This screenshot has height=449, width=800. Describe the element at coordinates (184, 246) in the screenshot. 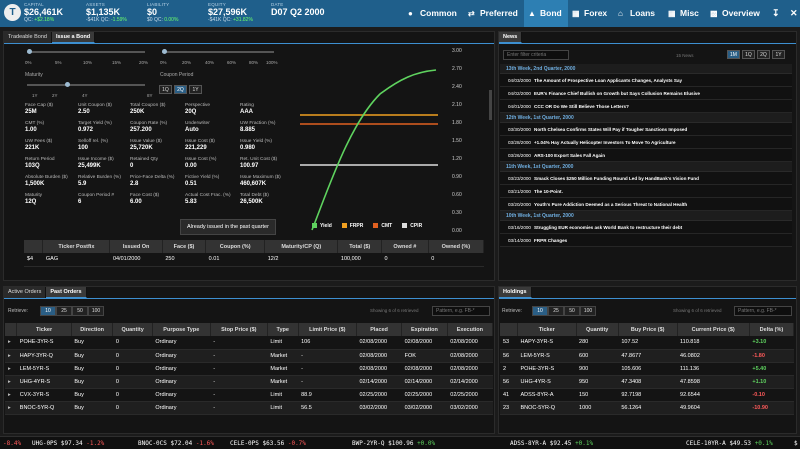

I see `column-header: Face ($)` at that location.